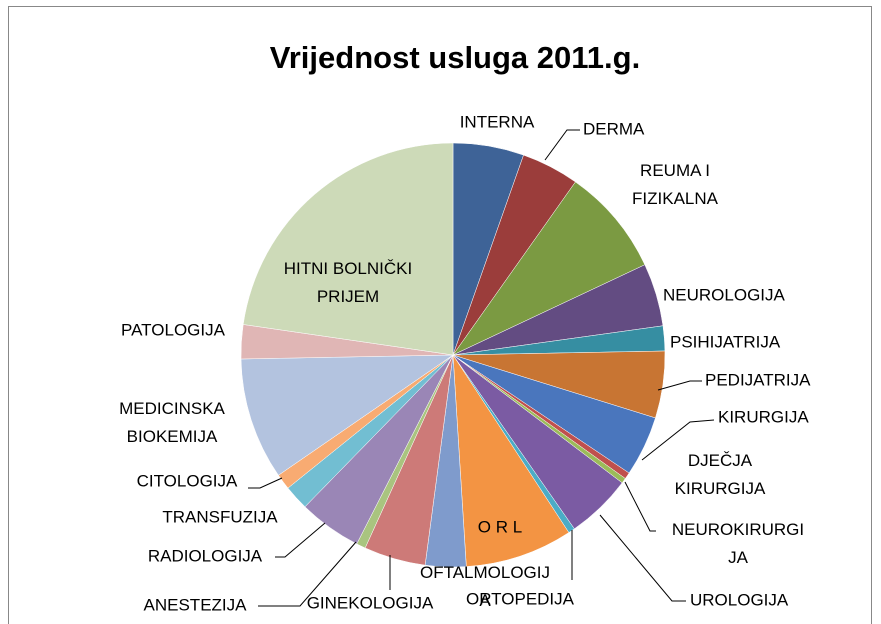  Describe the element at coordinates (348, 282) in the screenshot. I see `slice-label: HITNI BOLNIČKI PRIJEM` at that location.